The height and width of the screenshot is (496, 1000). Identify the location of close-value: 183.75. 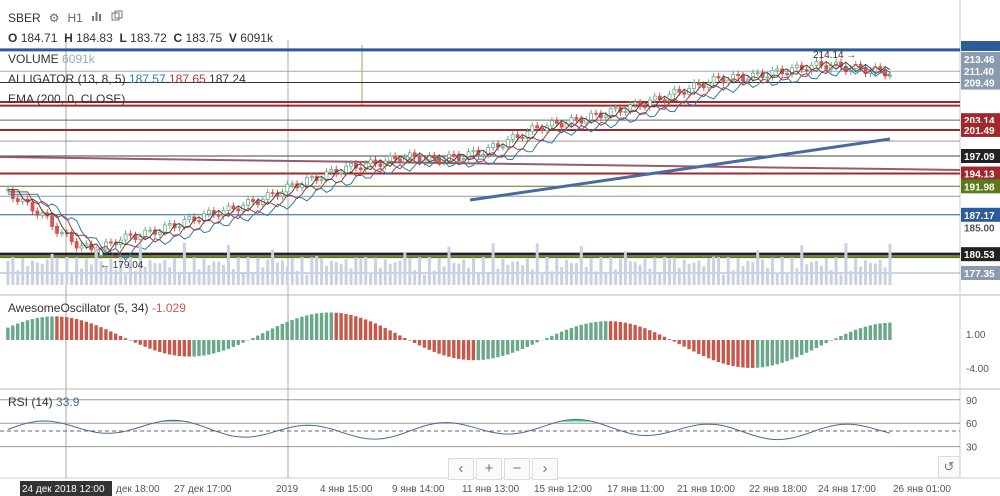
(204, 38).